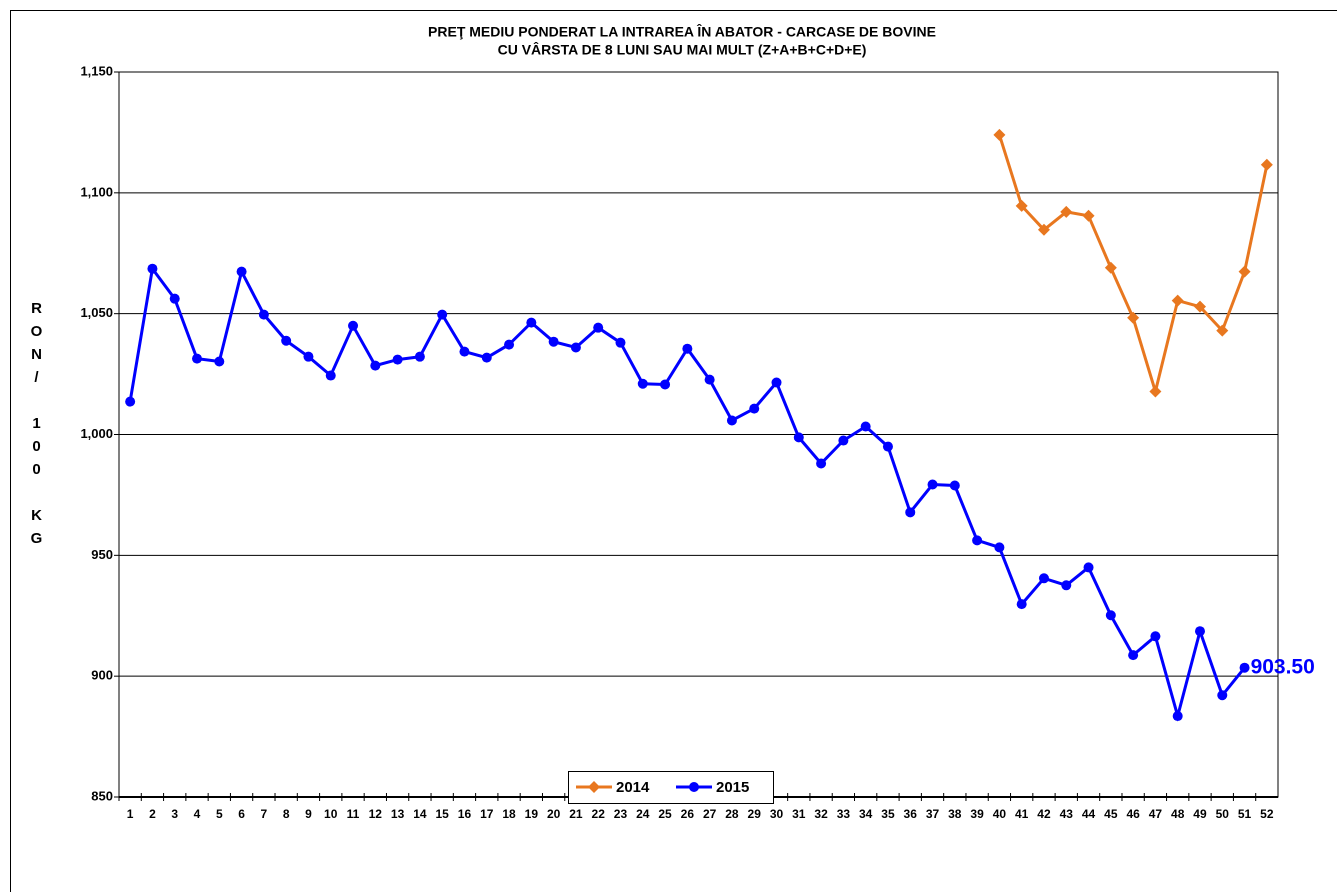  What do you see at coordinates (1044, 814) in the screenshot?
I see `x-tick-label: 42` at bounding box center [1044, 814].